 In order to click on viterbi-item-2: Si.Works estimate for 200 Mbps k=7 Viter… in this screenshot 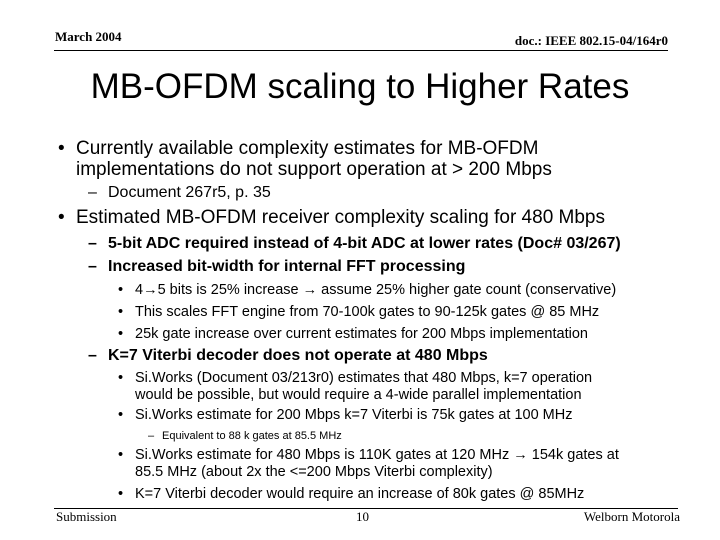, I will do `click(354, 415)`.